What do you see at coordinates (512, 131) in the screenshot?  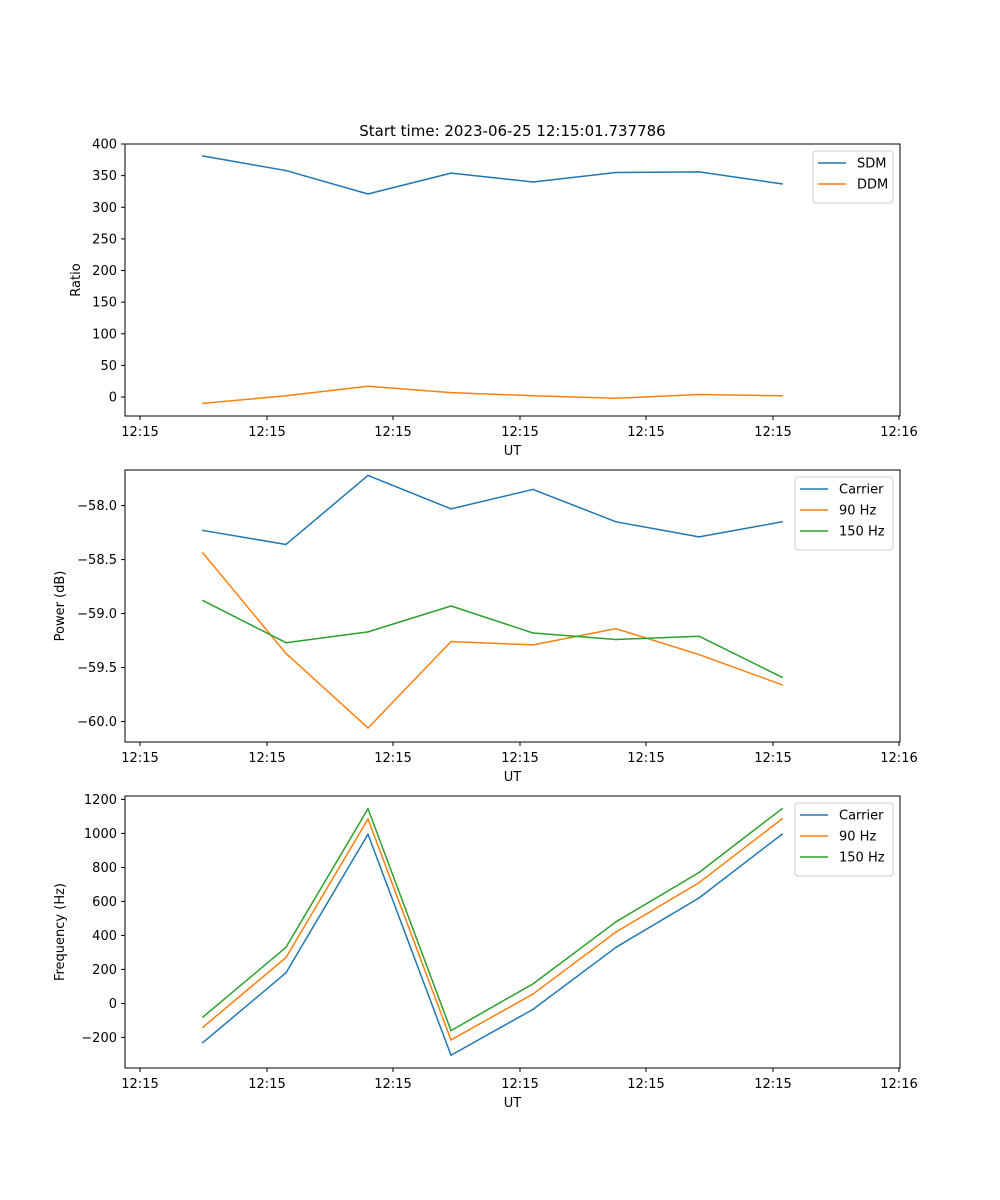 I see `figure-title: Start time: 2023-06-25 12:15:01.737786` at bounding box center [512, 131].